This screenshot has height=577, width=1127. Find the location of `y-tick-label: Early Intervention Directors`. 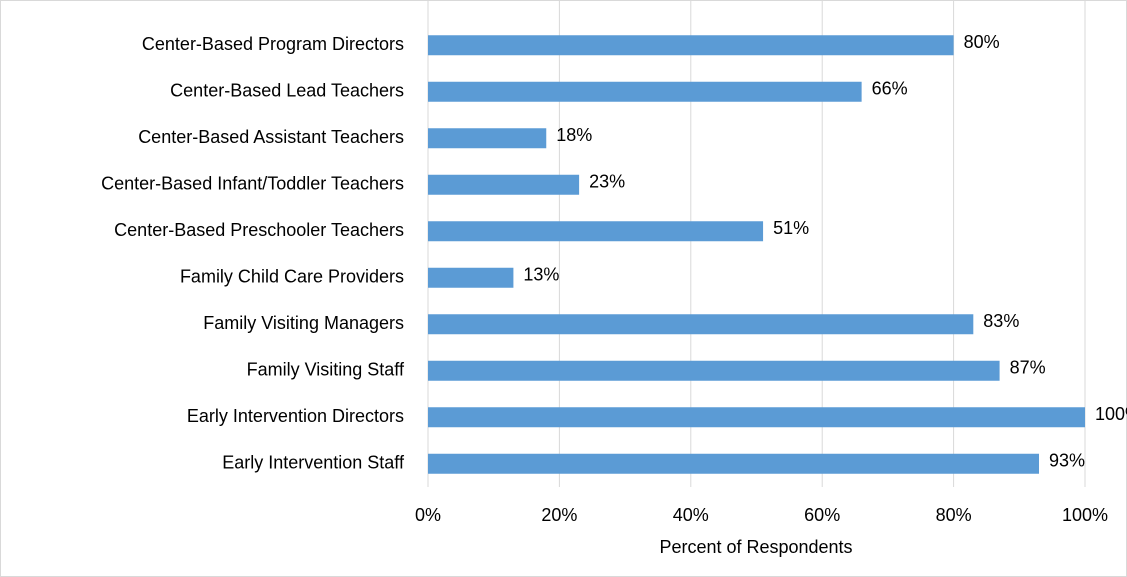

y-tick-label: Early Intervention Directors is located at coordinates (295, 416).